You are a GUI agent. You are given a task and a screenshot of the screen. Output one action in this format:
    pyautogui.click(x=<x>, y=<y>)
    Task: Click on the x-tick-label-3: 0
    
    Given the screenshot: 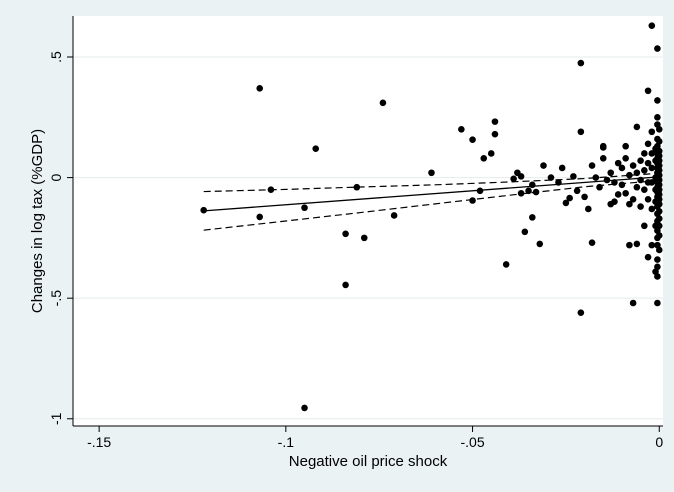 What is the action you would take?
    pyautogui.click(x=659, y=442)
    